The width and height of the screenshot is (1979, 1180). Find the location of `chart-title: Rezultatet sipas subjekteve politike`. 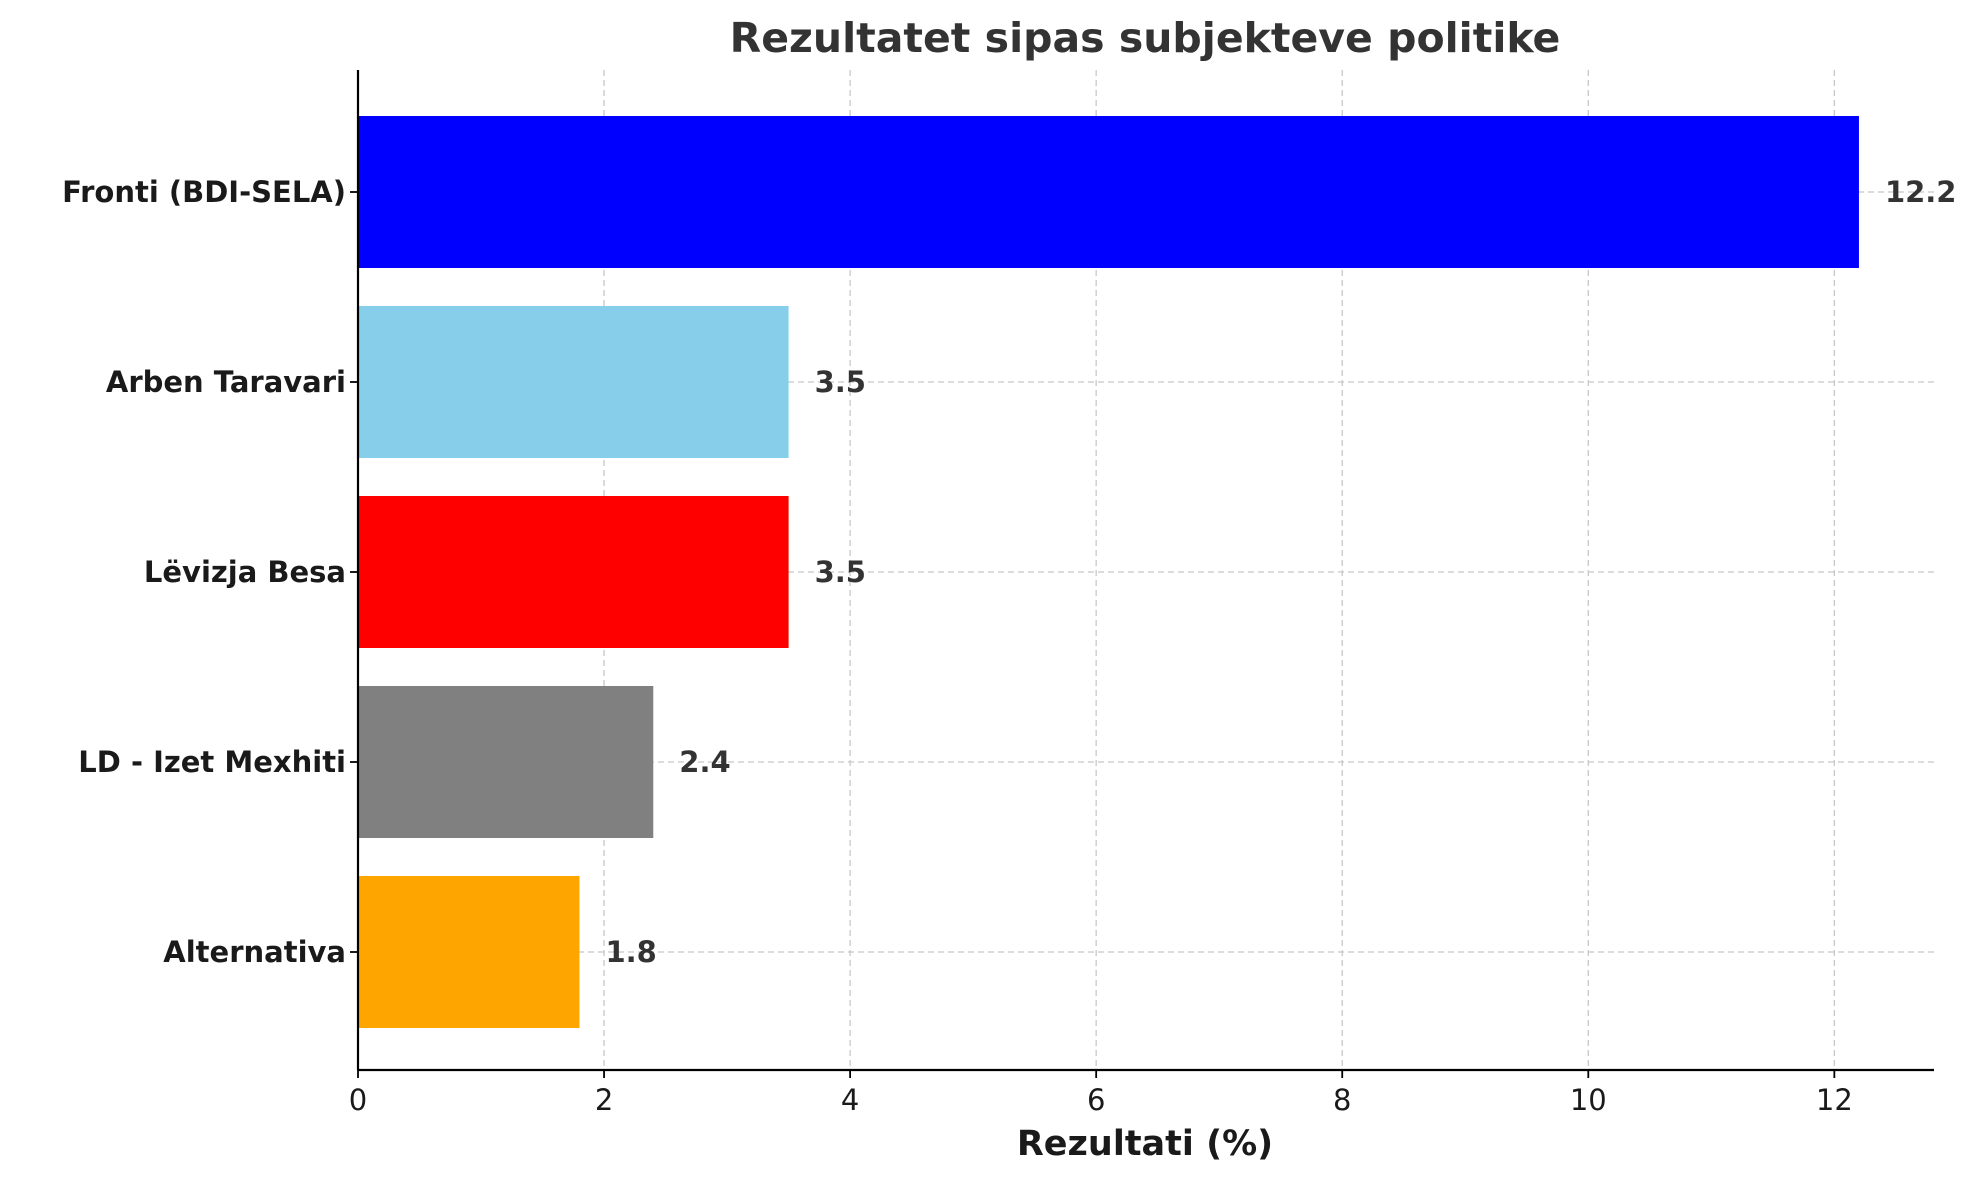

chart-title: Rezultatet sipas subjekteve politike is located at coordinates (1145, 38).